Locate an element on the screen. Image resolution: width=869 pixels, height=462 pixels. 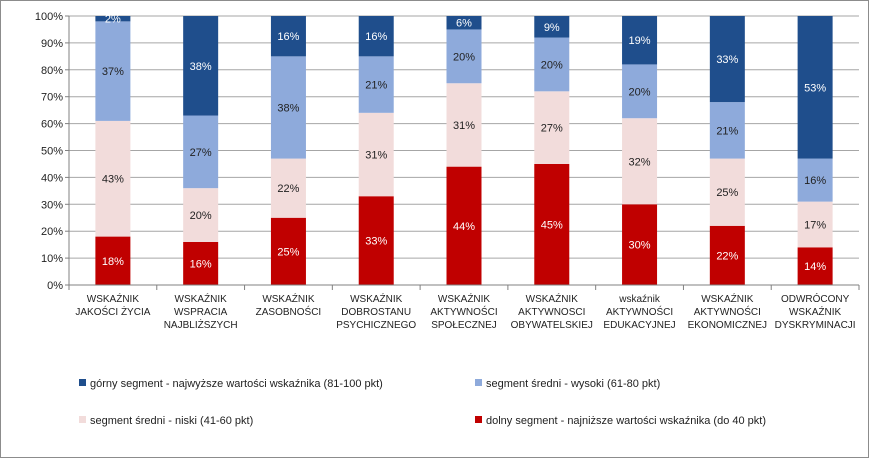
bar-stack: 33% 31% 21% 16% is located at coordinates (376, 150).